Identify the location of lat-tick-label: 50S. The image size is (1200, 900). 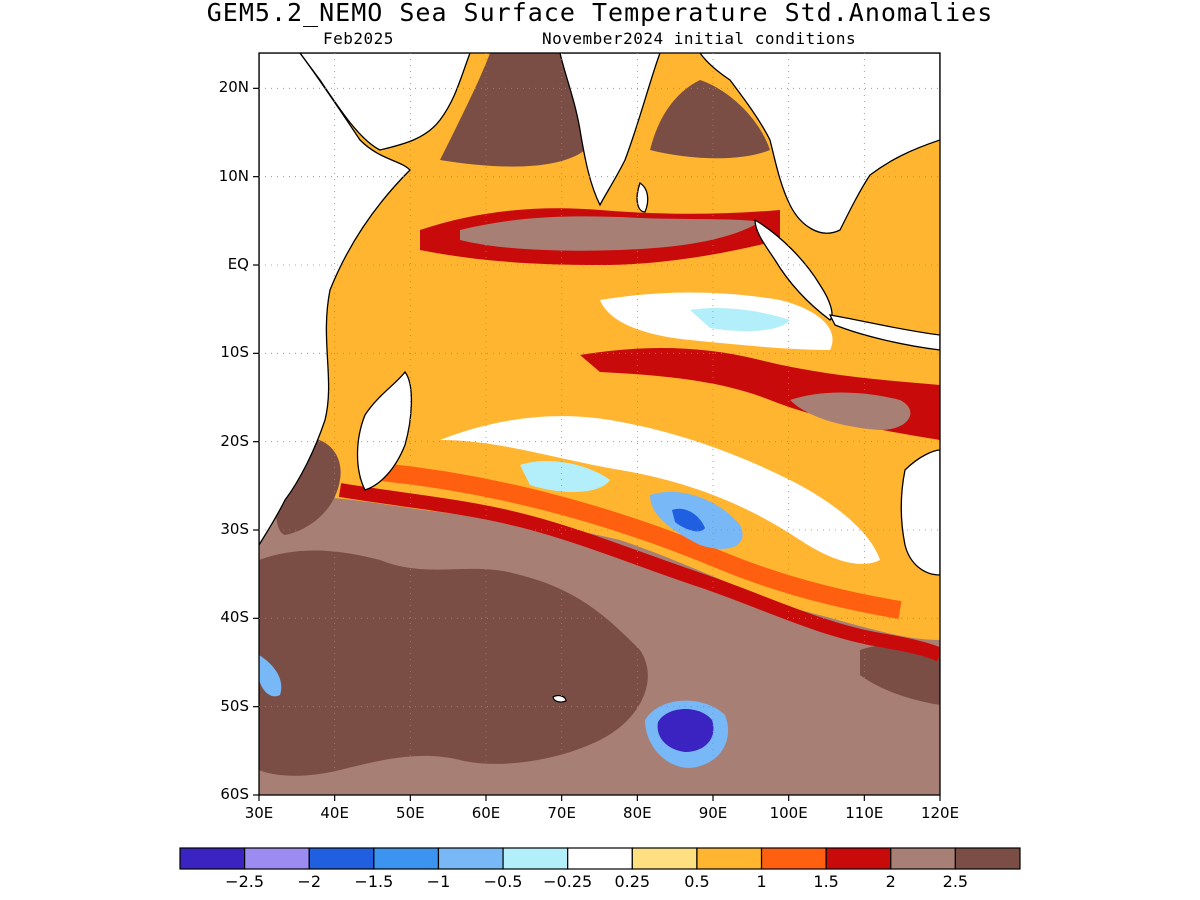
(234, 705).